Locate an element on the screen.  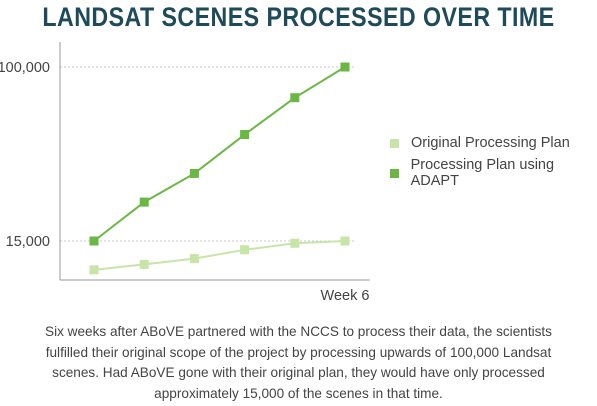
x-tick-labels: Week 6 is located at coordinates (345, 296).